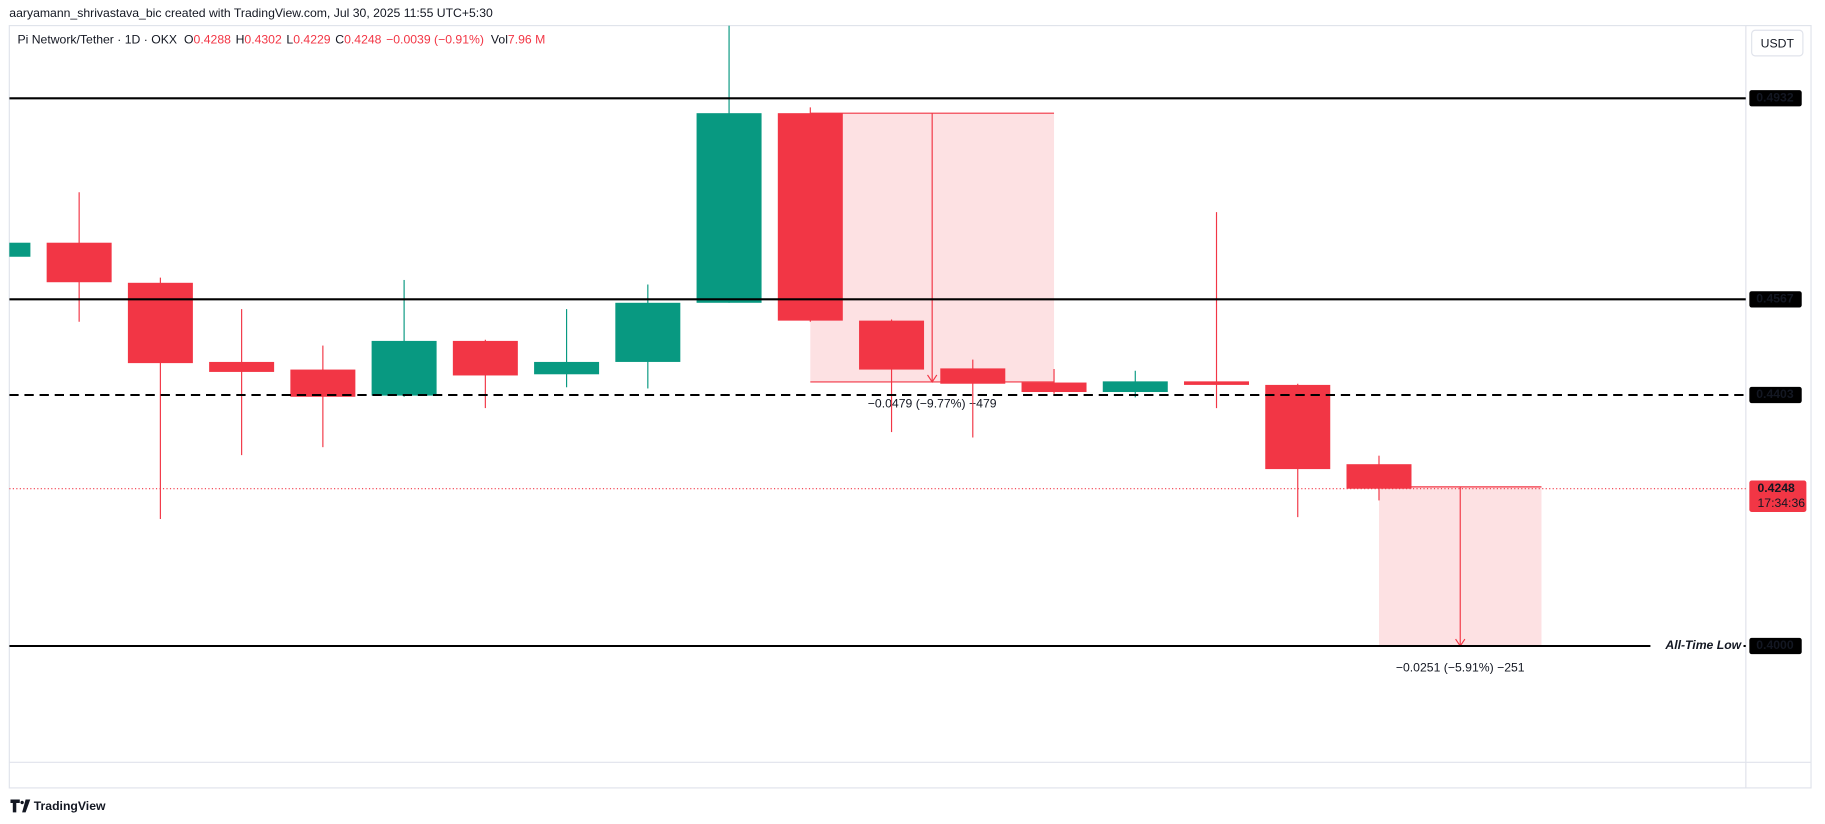 This screenshot has width=1825, height=824. Describe the element at coordinates (932, 403) in the screenshot. I see `measure-label: −0.0479 (−9.77%) −479` at that location.